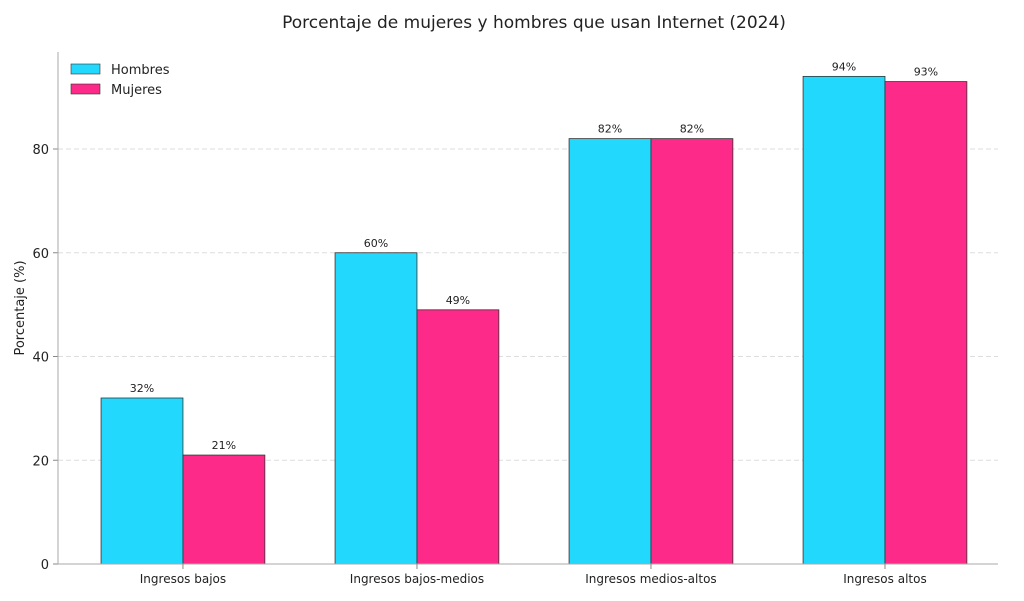  Describe the element at coordinates (844, 66) in the screenshot. I see `data-label: 94%` at that location.